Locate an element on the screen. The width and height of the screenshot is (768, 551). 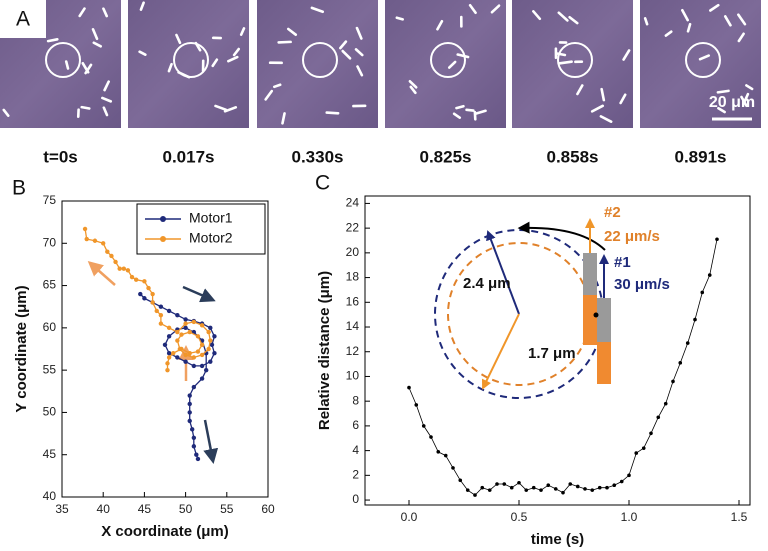
y-tick-label: 75 is located at coordinates (50, 200).